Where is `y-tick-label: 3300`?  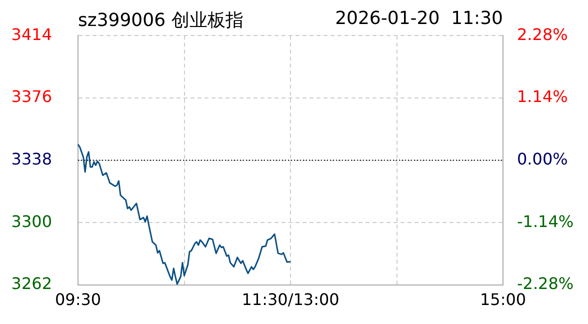
y-tick-label: 3300 is located at coordinates (31, 221).